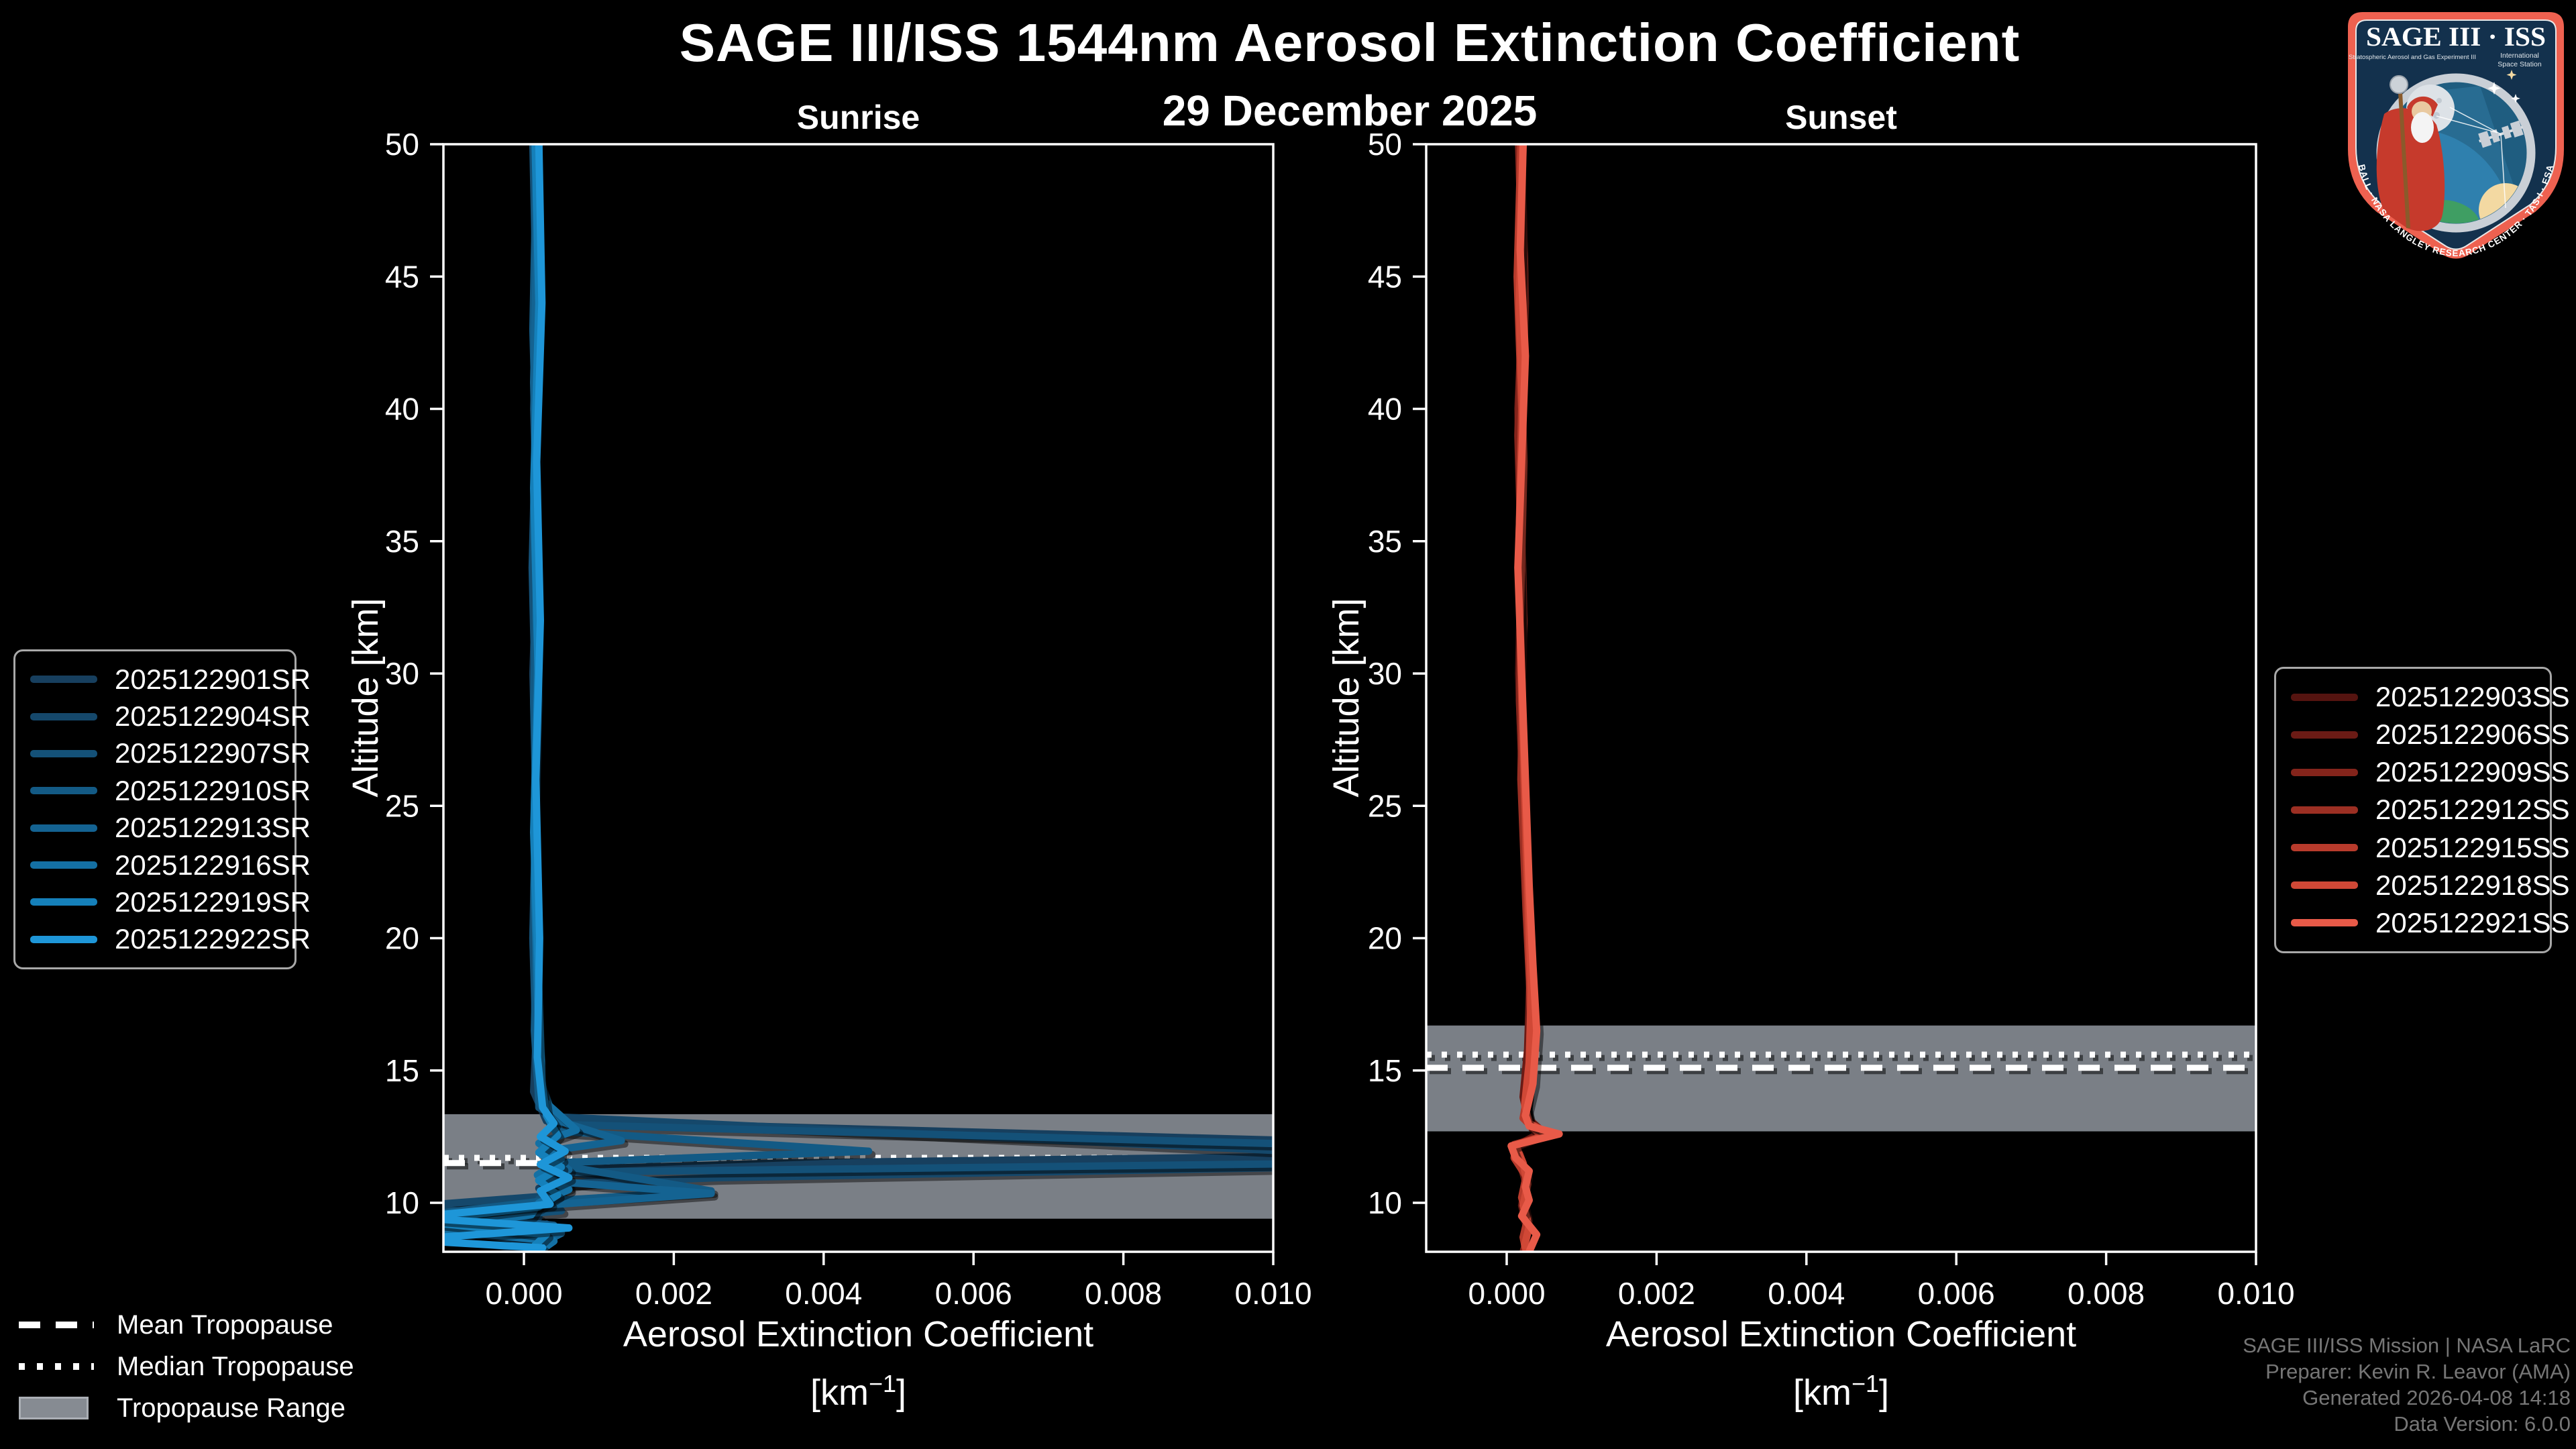  I want to click on legend-item-median-tropopause: Median Tropopause, so click(186, 1366).